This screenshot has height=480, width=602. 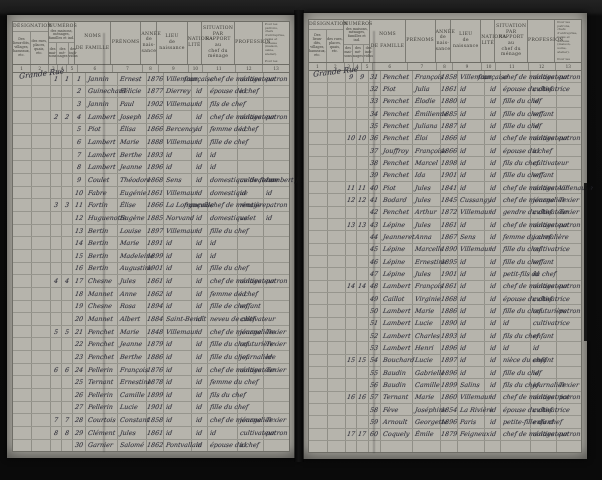 I want to click on cell-nom-text: Mannet, so click(x=100, y=318).